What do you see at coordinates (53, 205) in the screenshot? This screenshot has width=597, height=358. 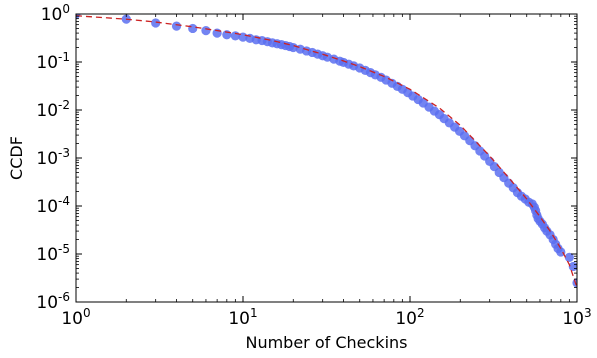 I see `y-tick-label: 10⁻⁴` at bounding box center [53, 205].